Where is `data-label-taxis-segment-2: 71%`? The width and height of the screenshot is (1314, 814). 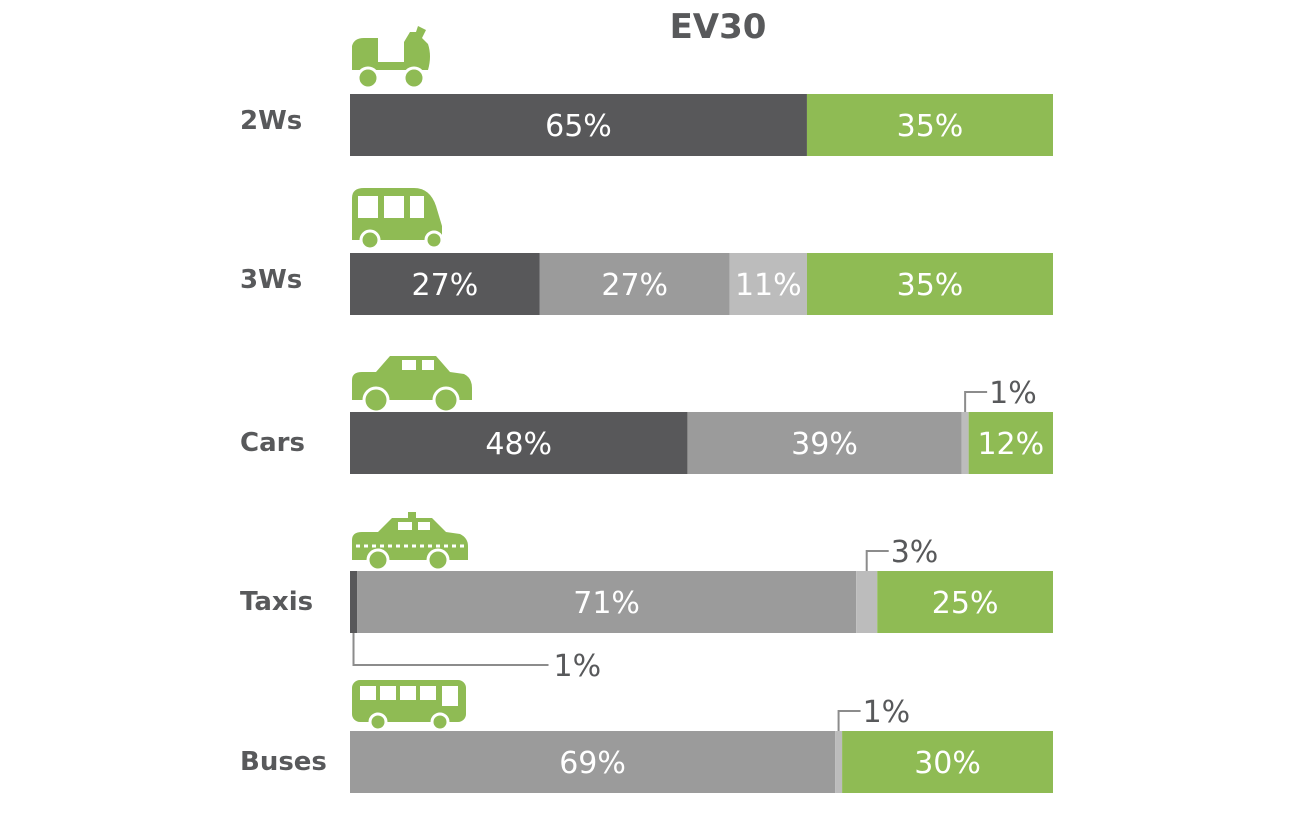 data-label-taxis-segment-2: 71% is located at coordinates (606, 603).